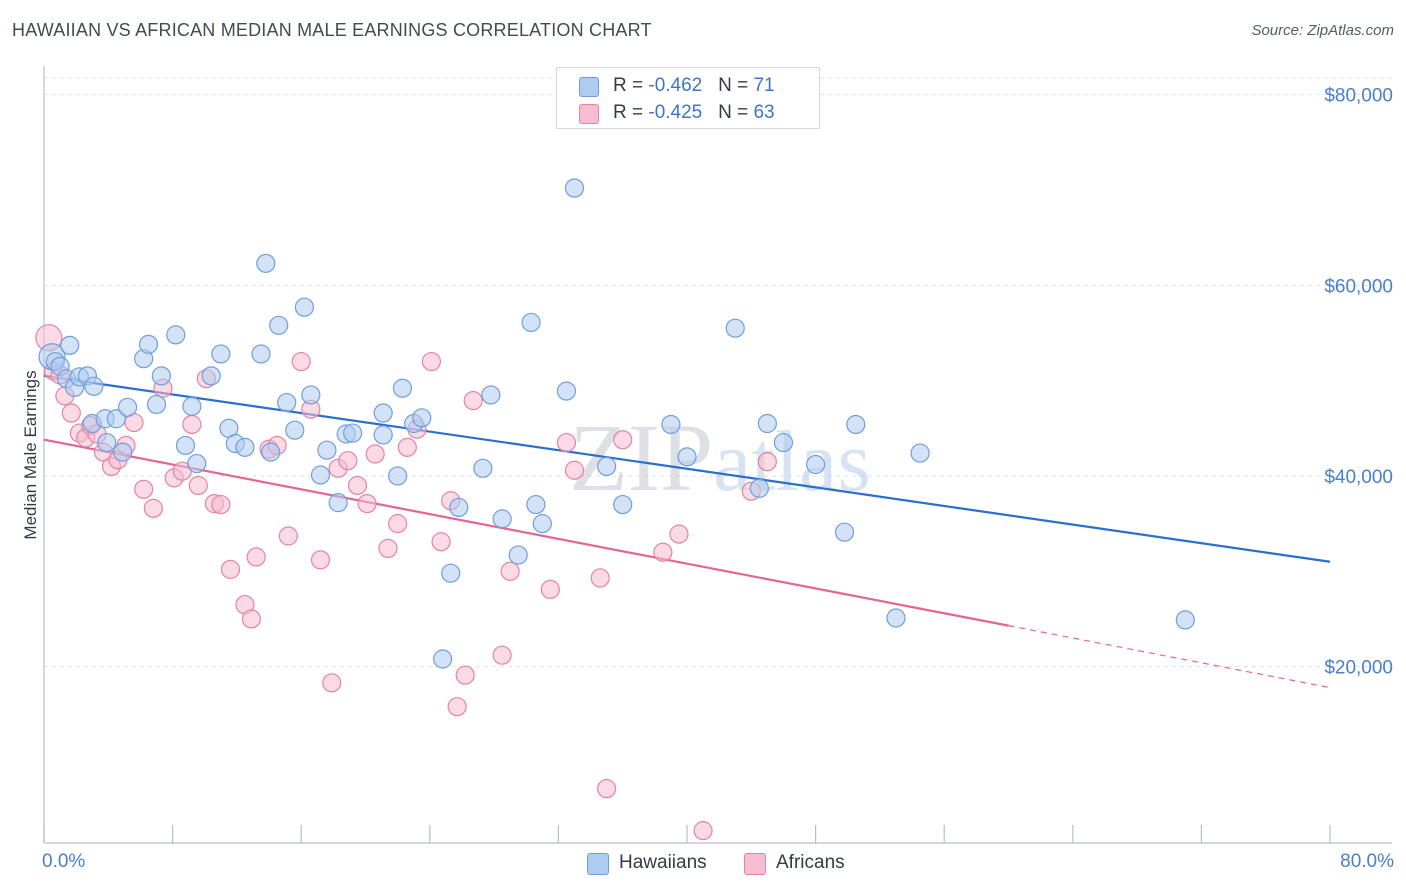  I want to click on y-tick-label: $20,000, so click(1358, 668).